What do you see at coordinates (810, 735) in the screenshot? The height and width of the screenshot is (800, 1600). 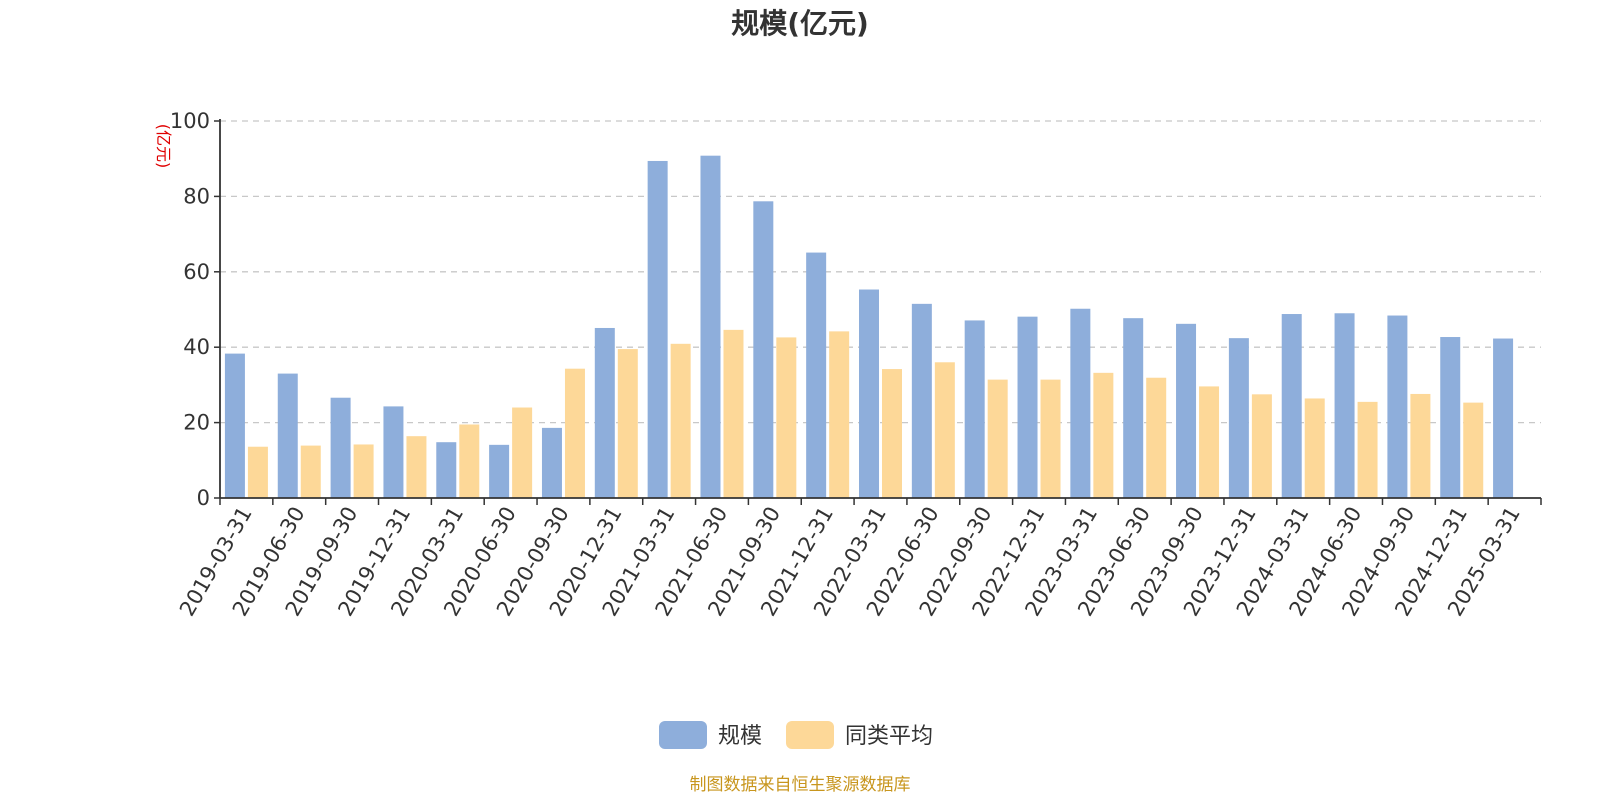 I see `legend-swatch-peer-average` at bounding box center [810, 735].